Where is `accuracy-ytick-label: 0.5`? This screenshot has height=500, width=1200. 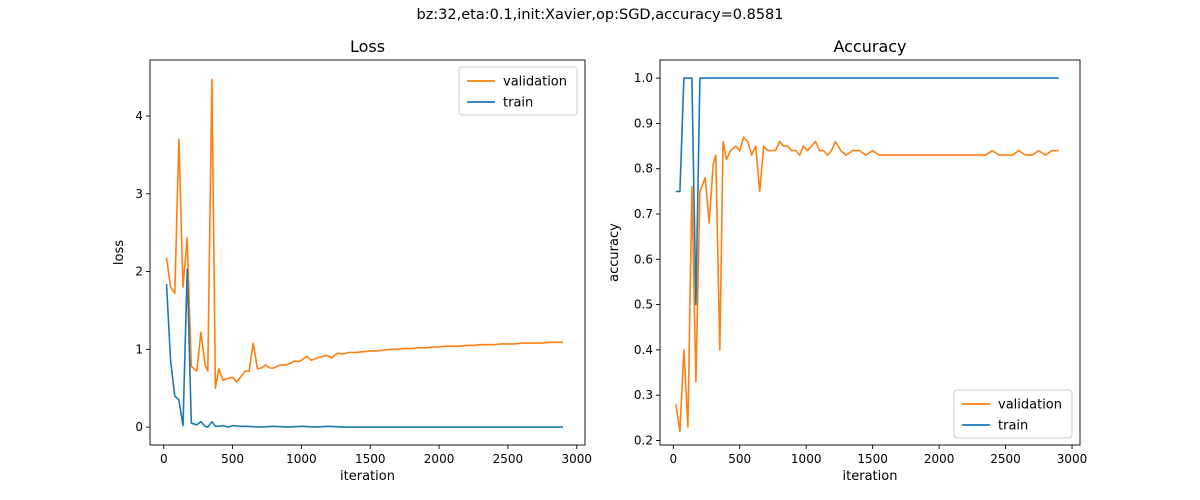 accuracy-ytick-label: 0.5 is located at coordinates (643, 305).